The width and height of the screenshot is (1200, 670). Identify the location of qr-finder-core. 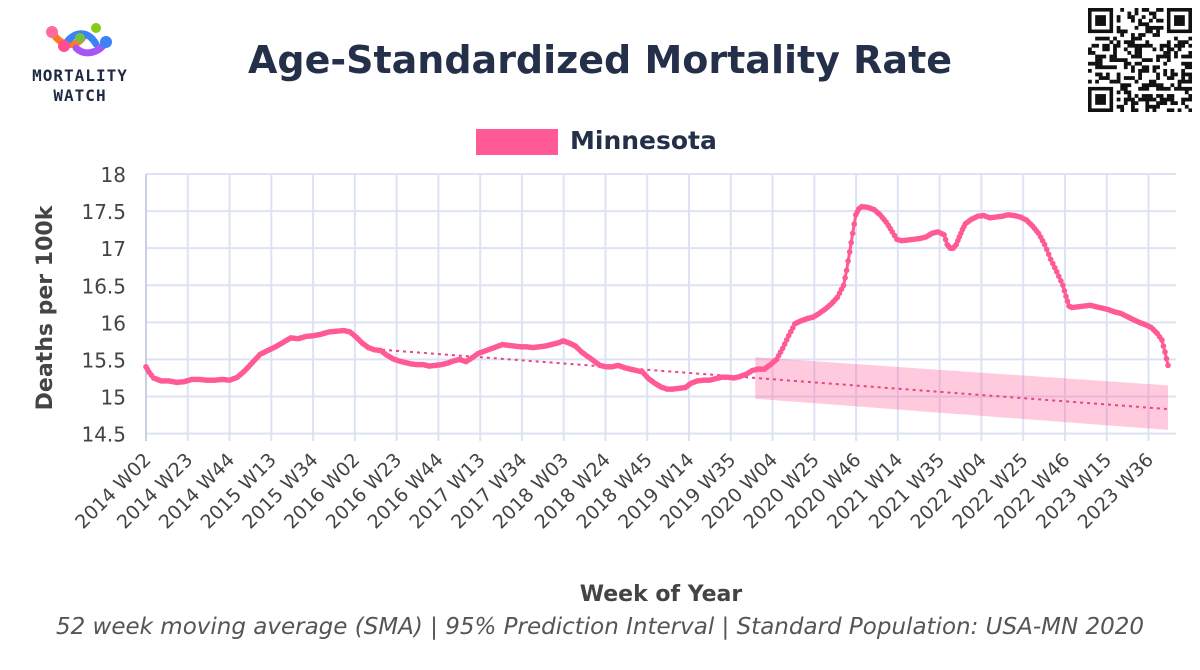
(1179, 20).